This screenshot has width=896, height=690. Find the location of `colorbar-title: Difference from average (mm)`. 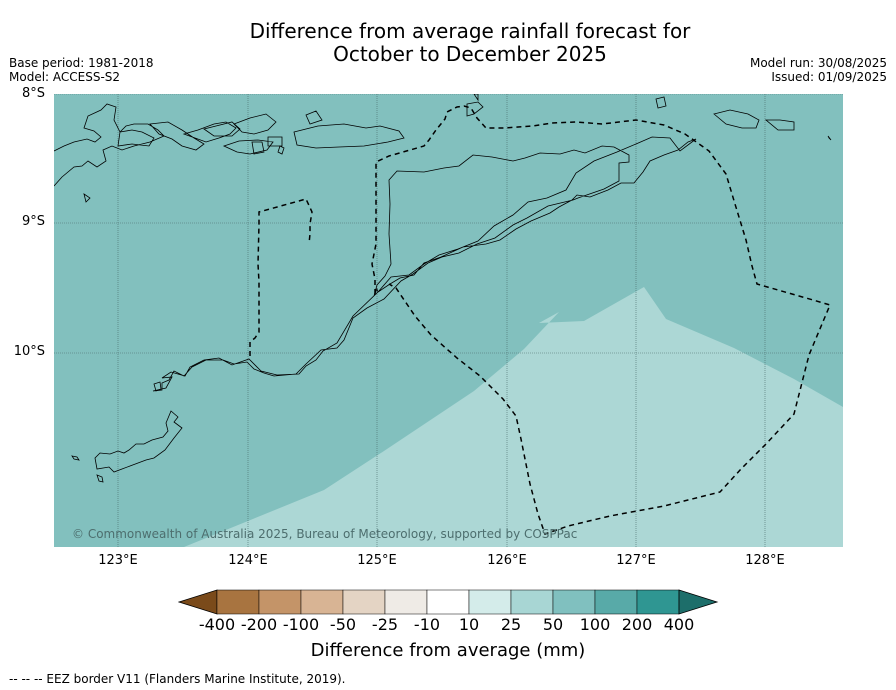

colorbar-title: Difference from average (mm) is located at coordinates (448, 650).